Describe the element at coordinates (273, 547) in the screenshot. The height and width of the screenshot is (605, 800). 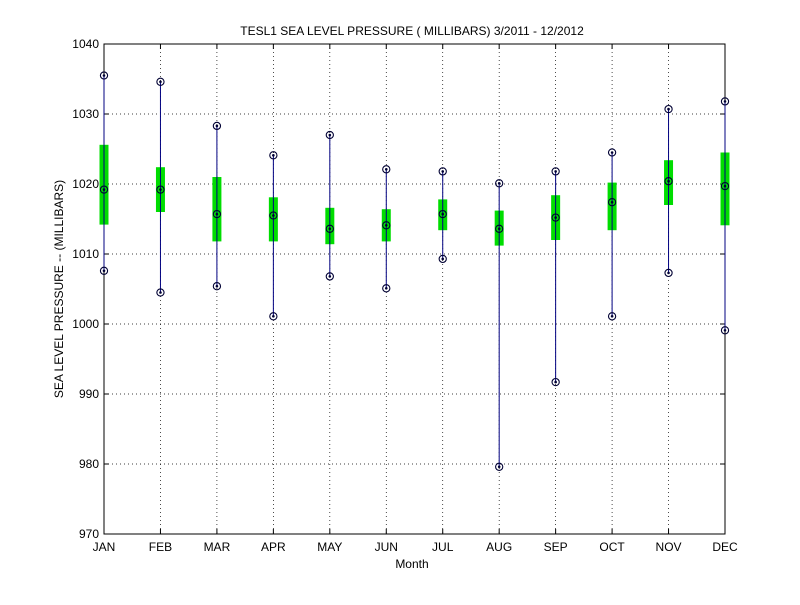
I see `x-tick-label: APR` at that location.